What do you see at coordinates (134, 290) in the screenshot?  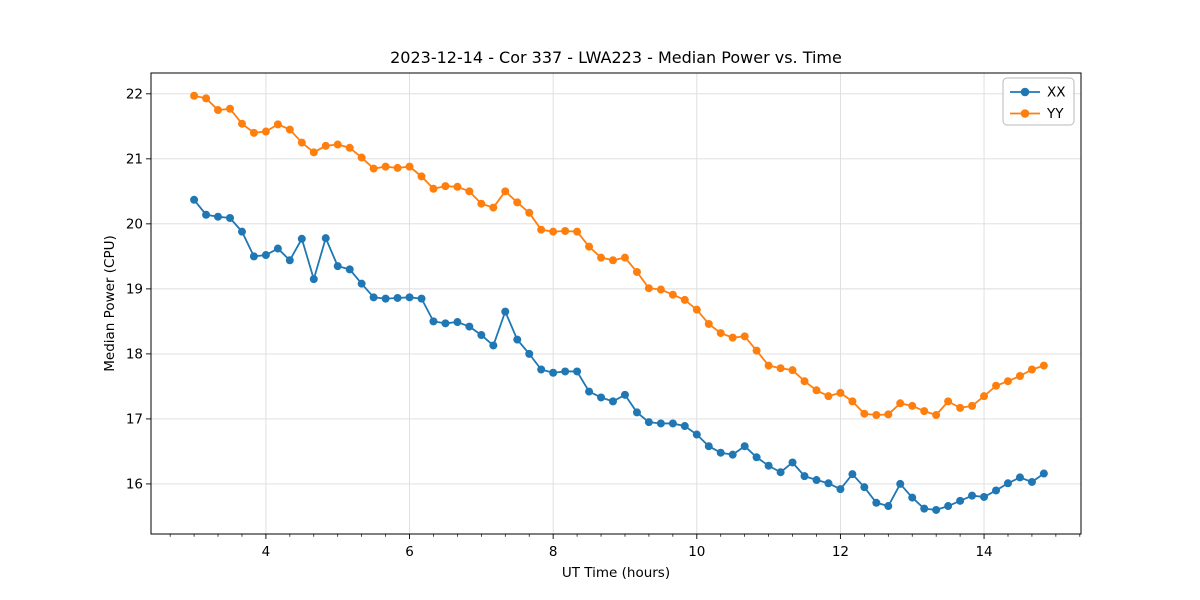 I see `y-tick-label: 19` at bounding box center [134, 290].